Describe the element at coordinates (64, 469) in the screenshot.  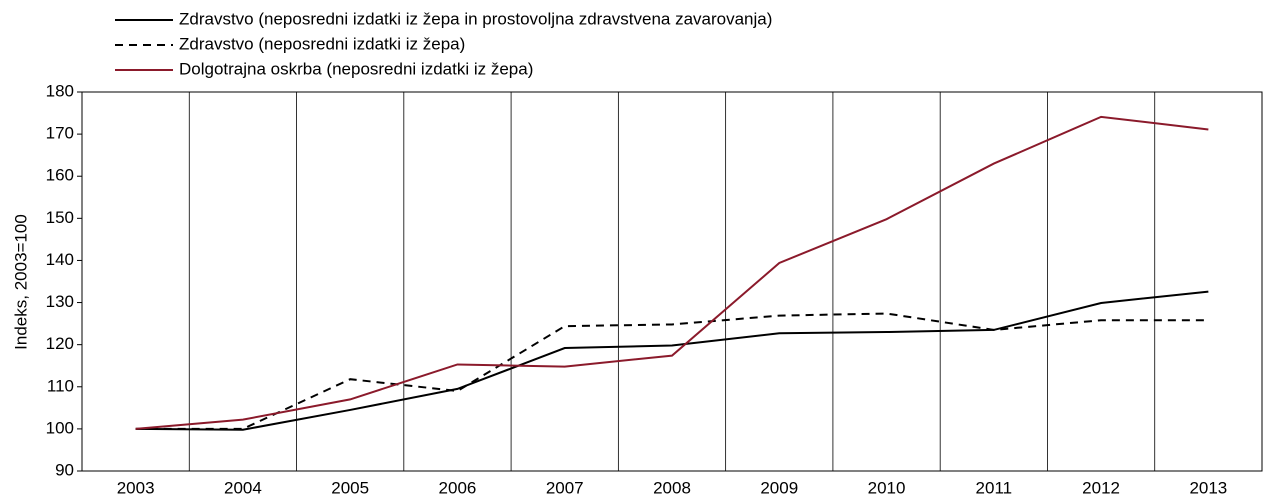
I see `y-tick-label: 90` at that location.